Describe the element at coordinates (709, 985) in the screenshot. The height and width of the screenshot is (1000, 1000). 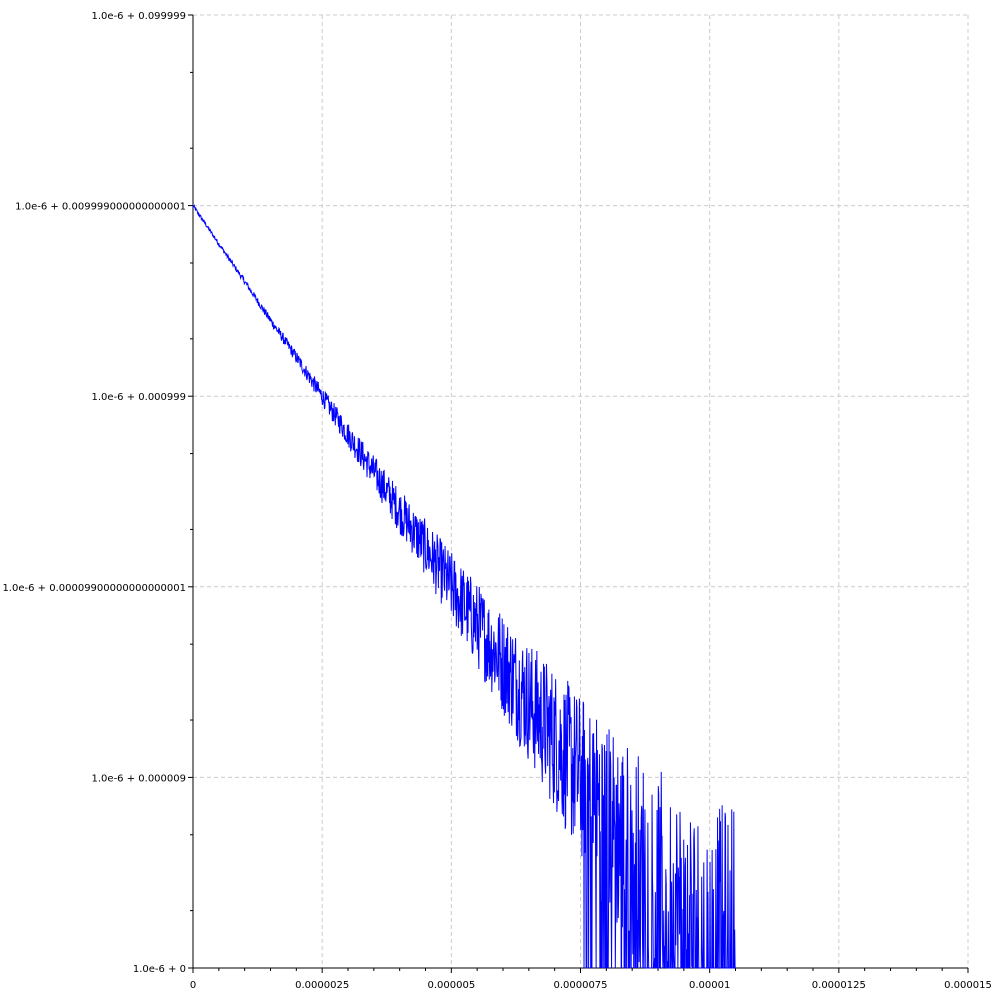
I see `x-tick-label: 0.00001` at that location.